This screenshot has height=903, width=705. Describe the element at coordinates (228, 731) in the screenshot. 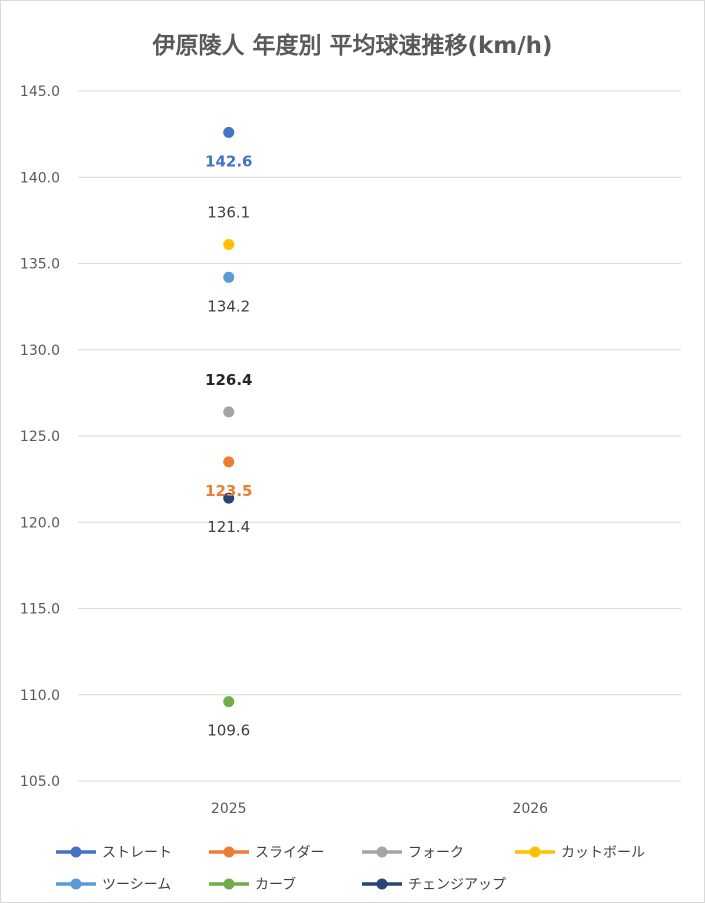

I see `data-label: 109.6` at that location.